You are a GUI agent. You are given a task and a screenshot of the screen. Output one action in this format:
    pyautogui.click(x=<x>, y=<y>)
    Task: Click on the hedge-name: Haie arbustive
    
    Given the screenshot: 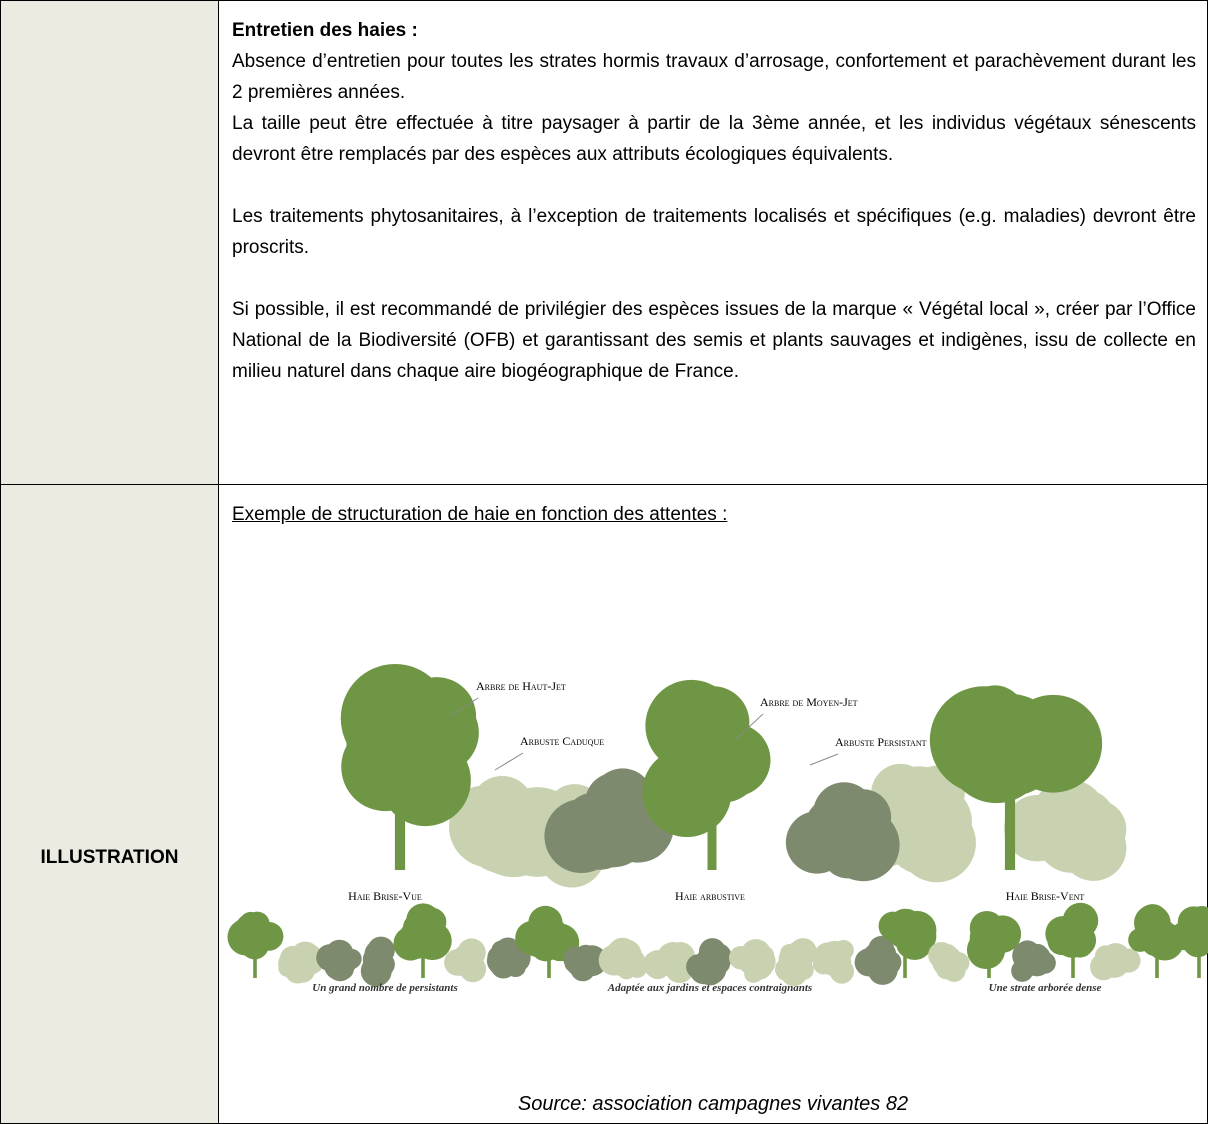 What is the action you would take?
    pyautogui.click(x=710, y=896)
    